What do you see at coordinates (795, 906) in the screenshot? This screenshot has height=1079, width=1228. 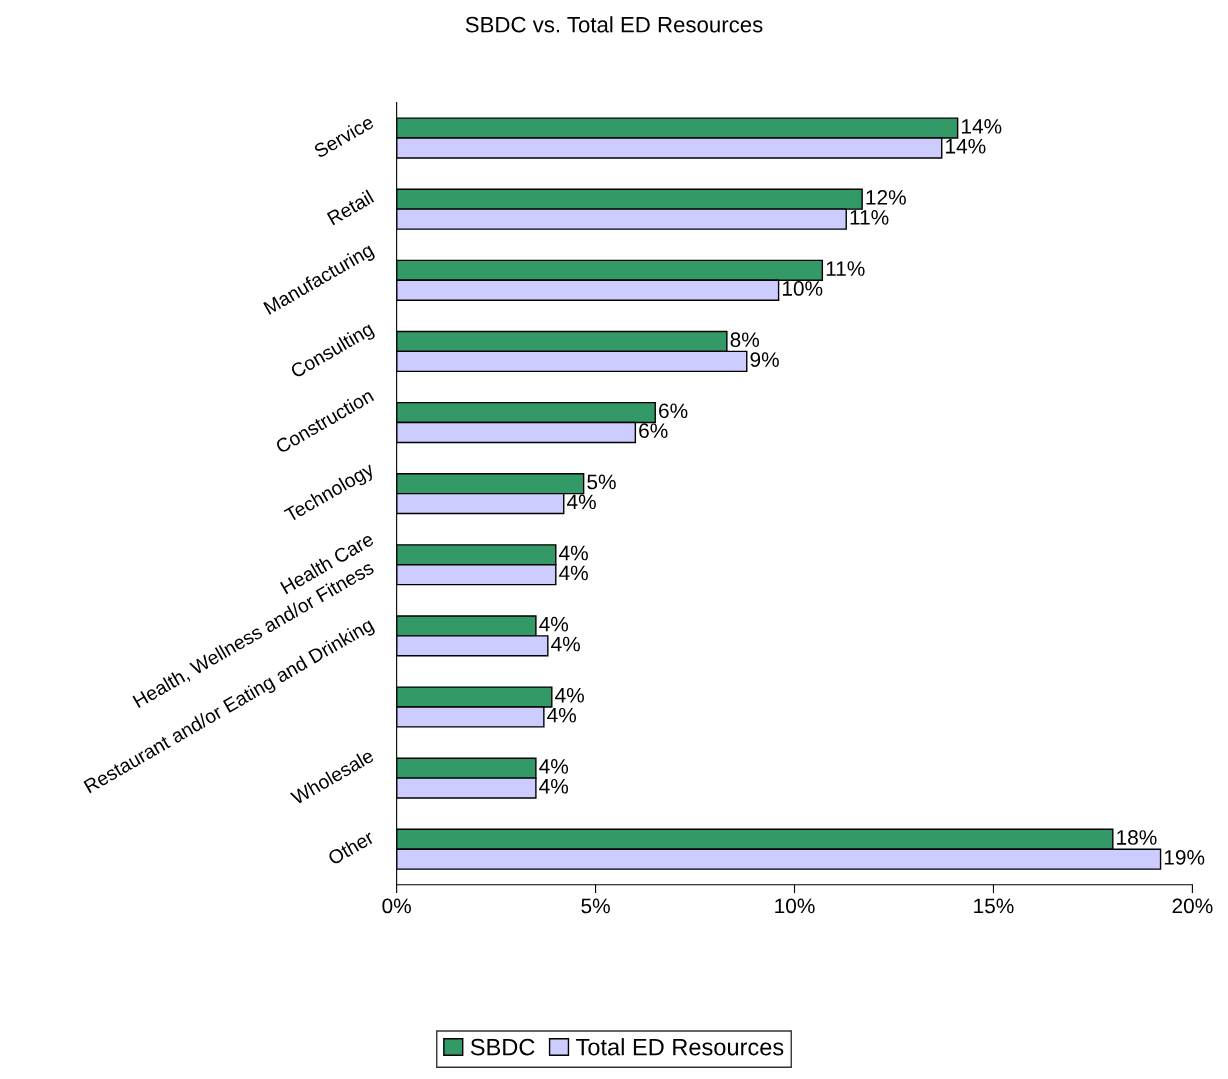 I see `x-tick-label: 10%` at bounding box center [795, 906].